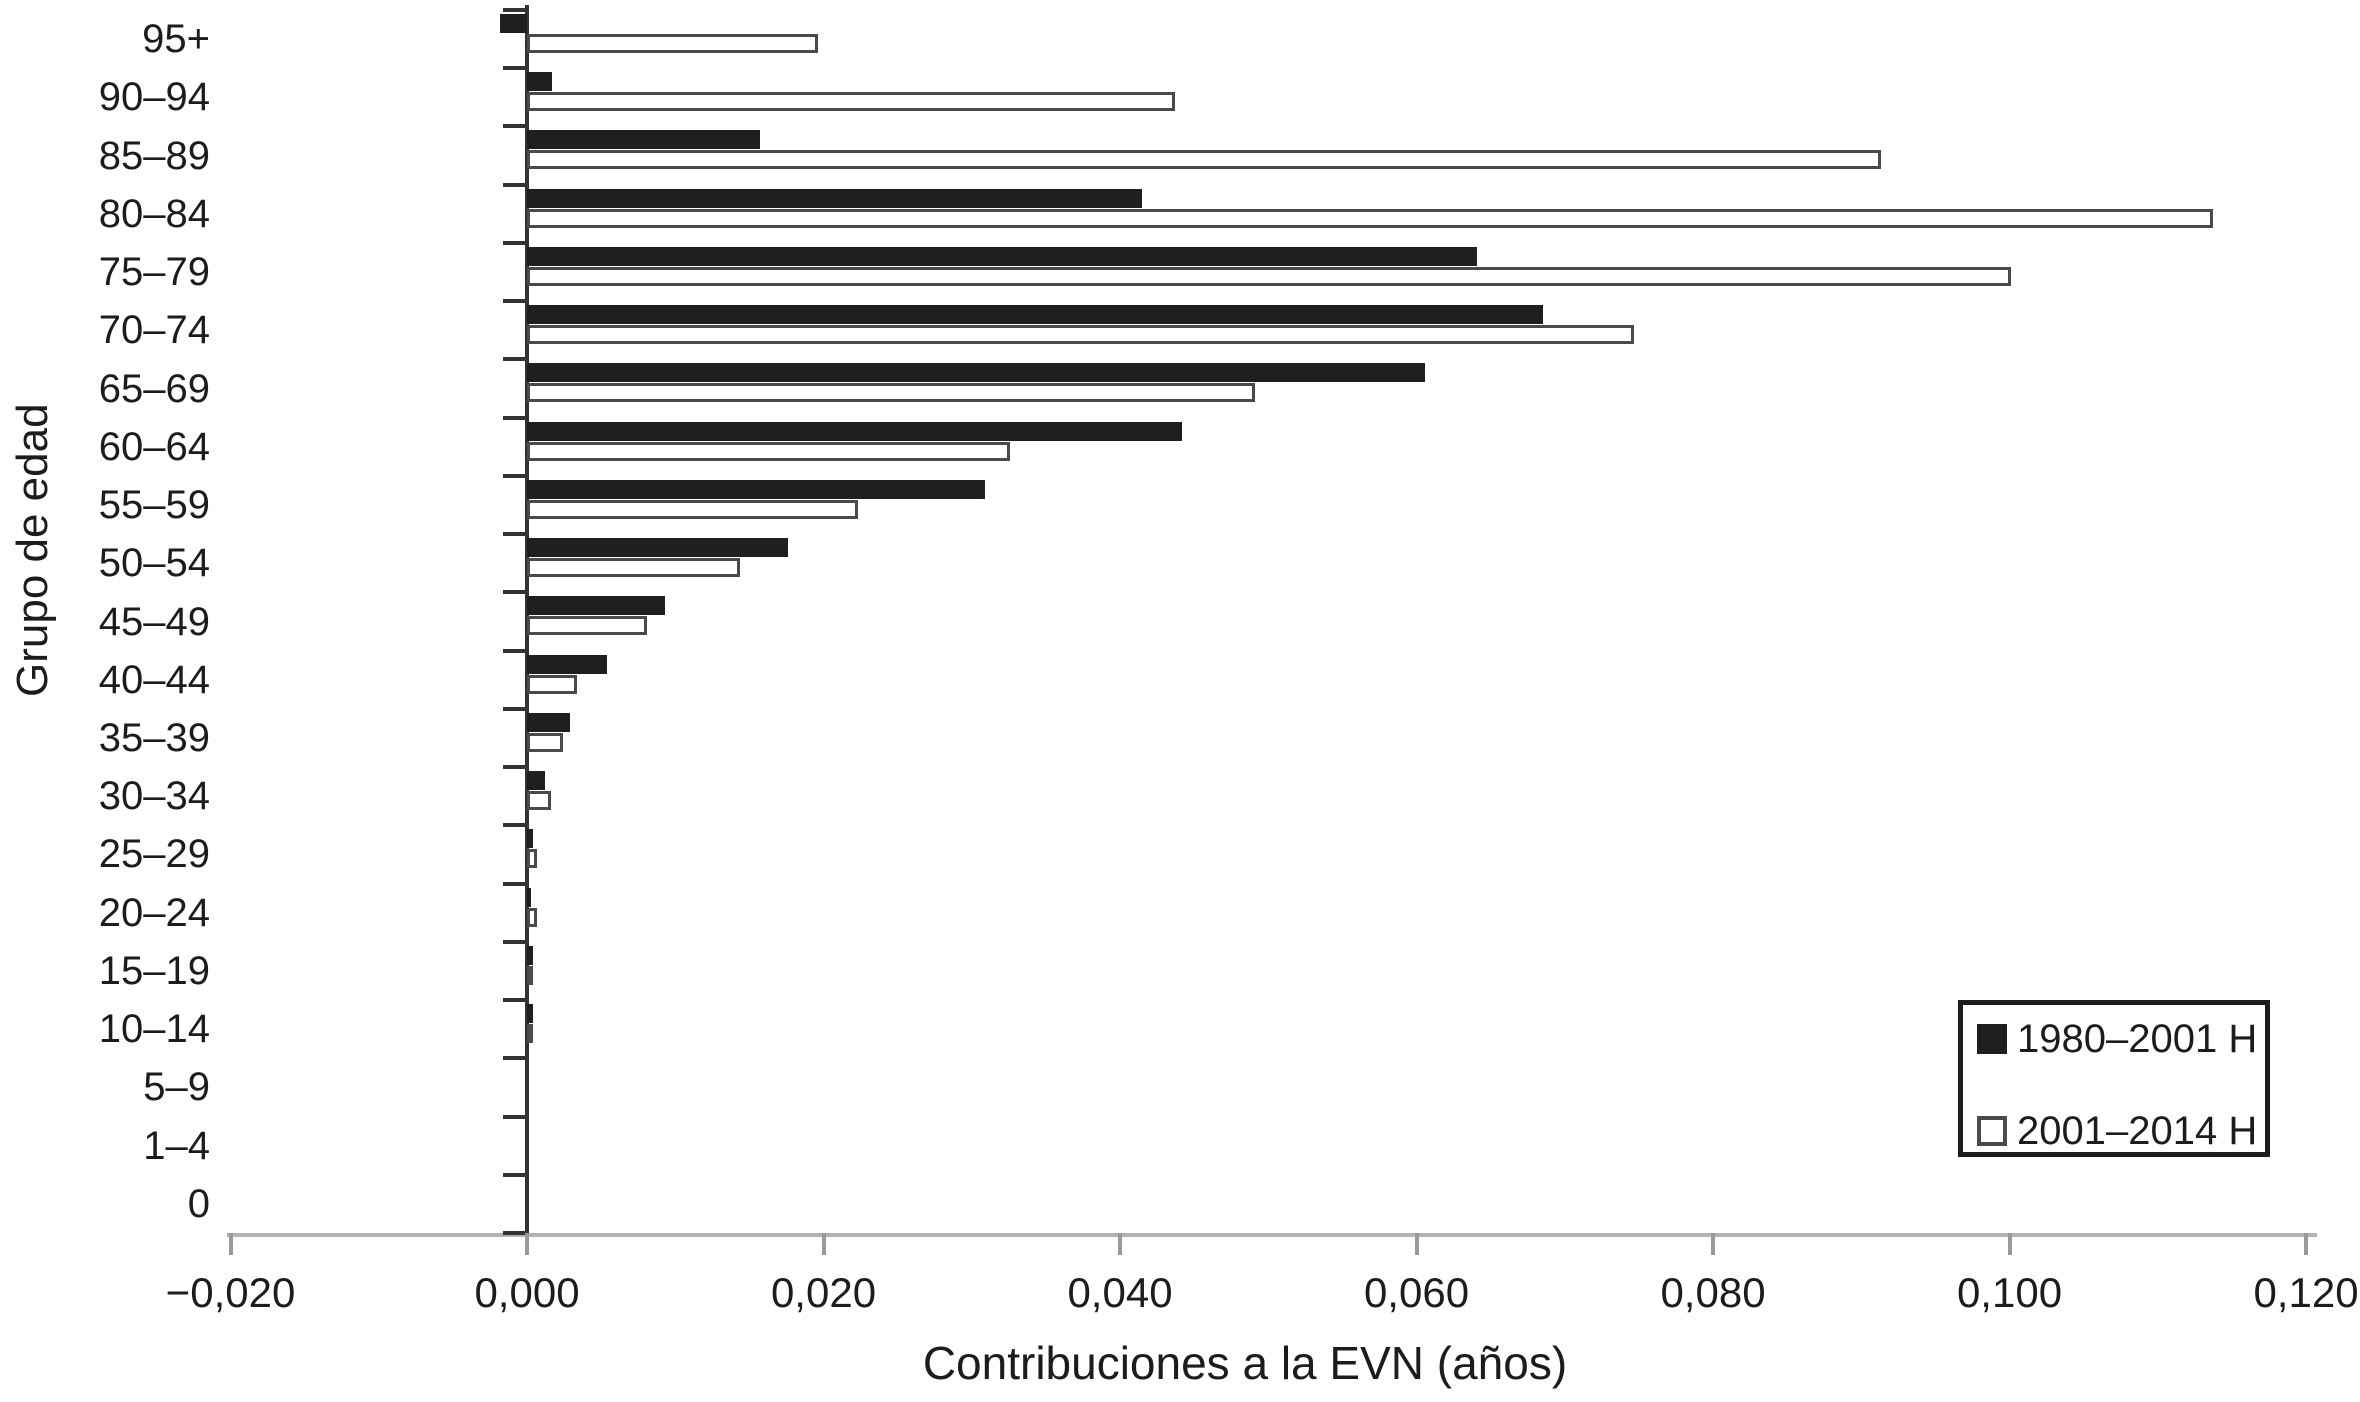  I want to click on y-tick-label: 5–9, so click(176, 1087).